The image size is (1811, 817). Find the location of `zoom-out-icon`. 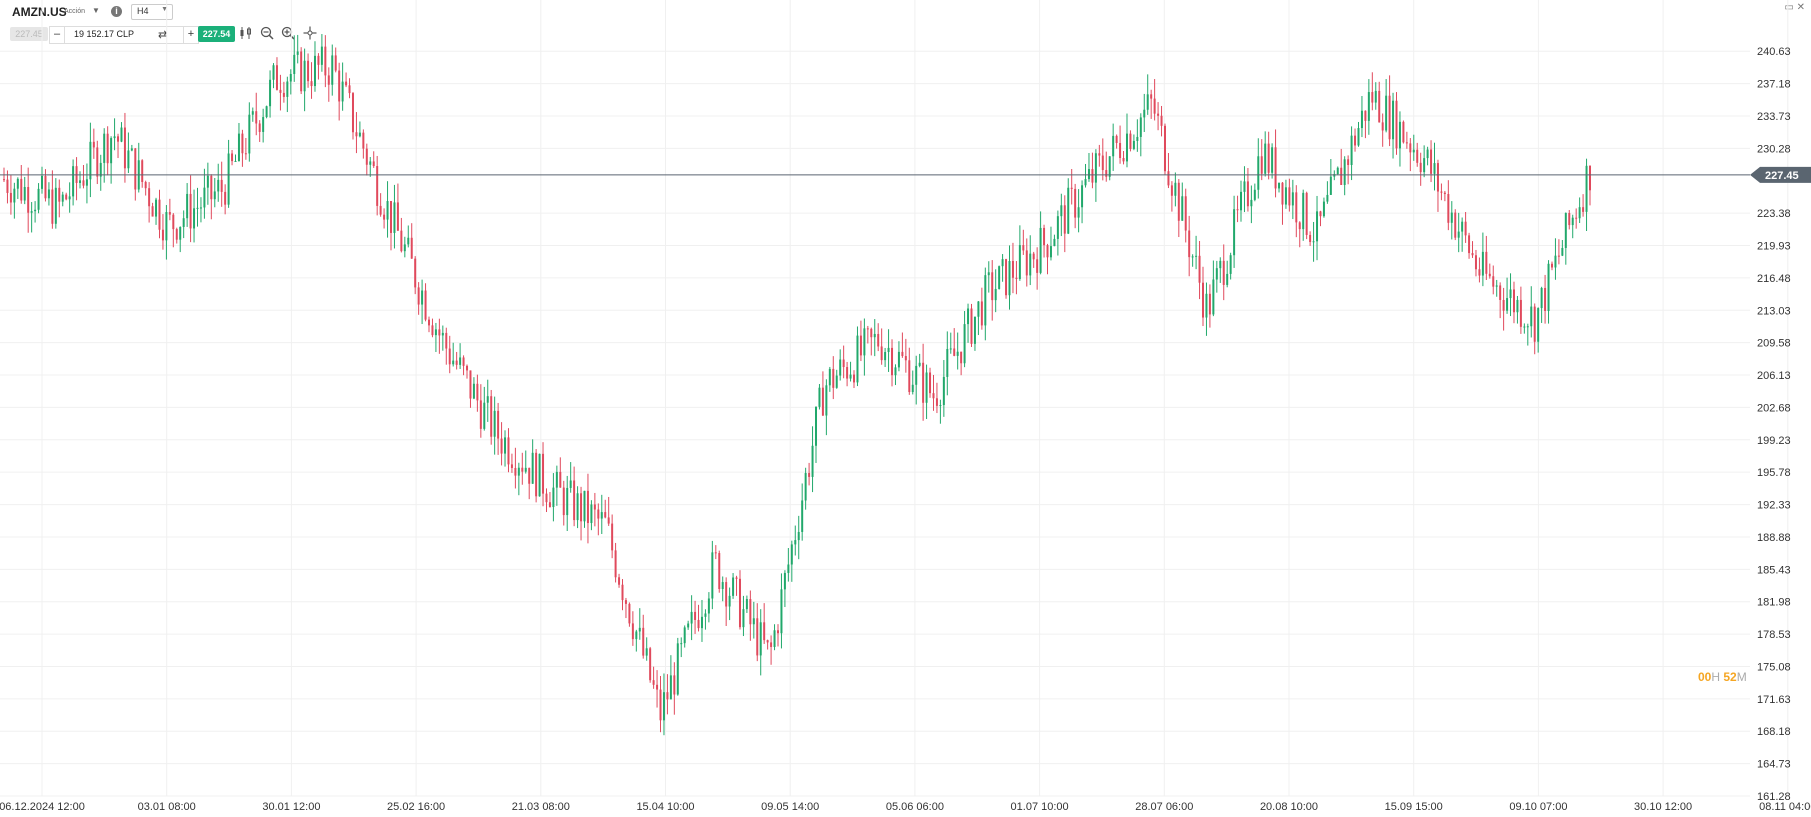

zoom-out-icon is located at coordinates (267, 34).